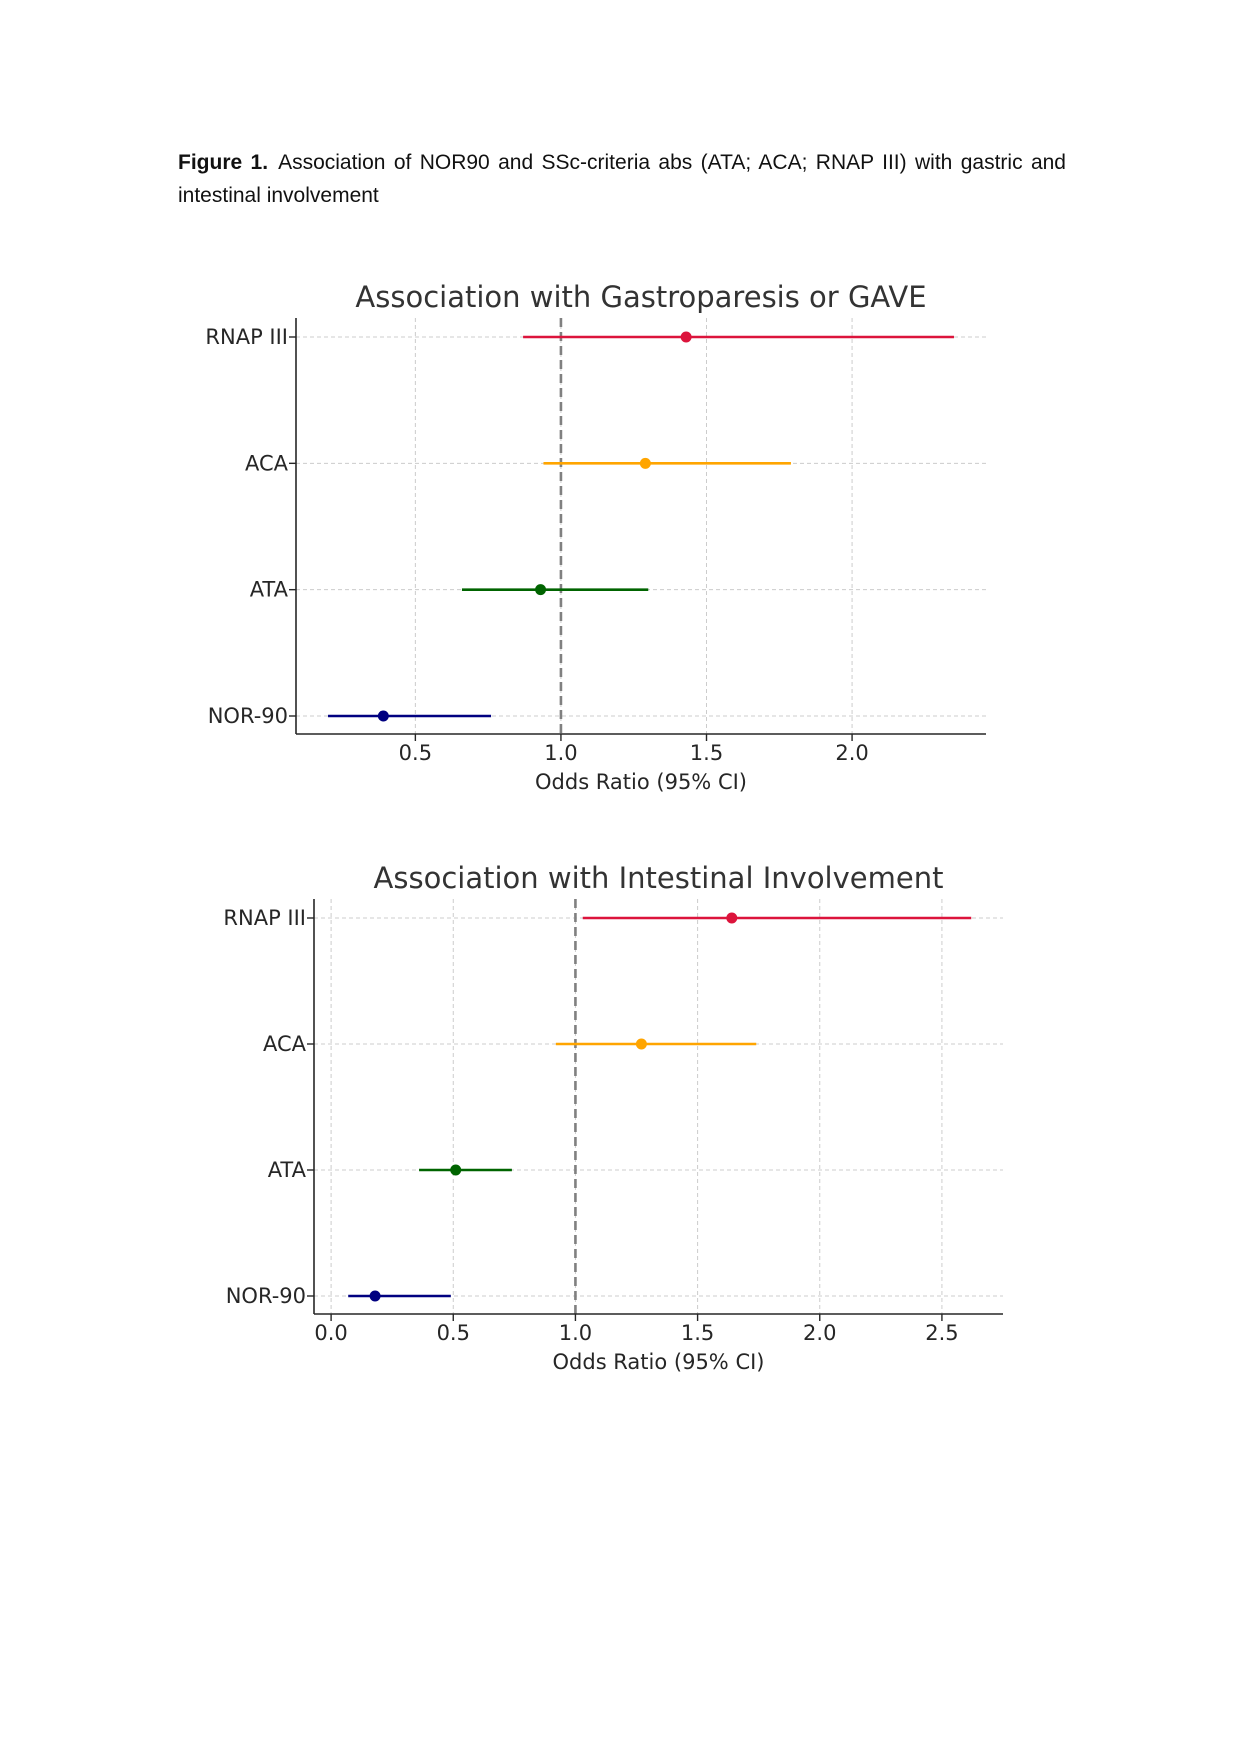 Image resolution: width=1241 pixels, height=1755 pixels. What do you see at coordinates (640, 297) in the screenshot?
I see `chart-title: Association with Gastroparesis or GAVE` at bounding box center [640, 297].